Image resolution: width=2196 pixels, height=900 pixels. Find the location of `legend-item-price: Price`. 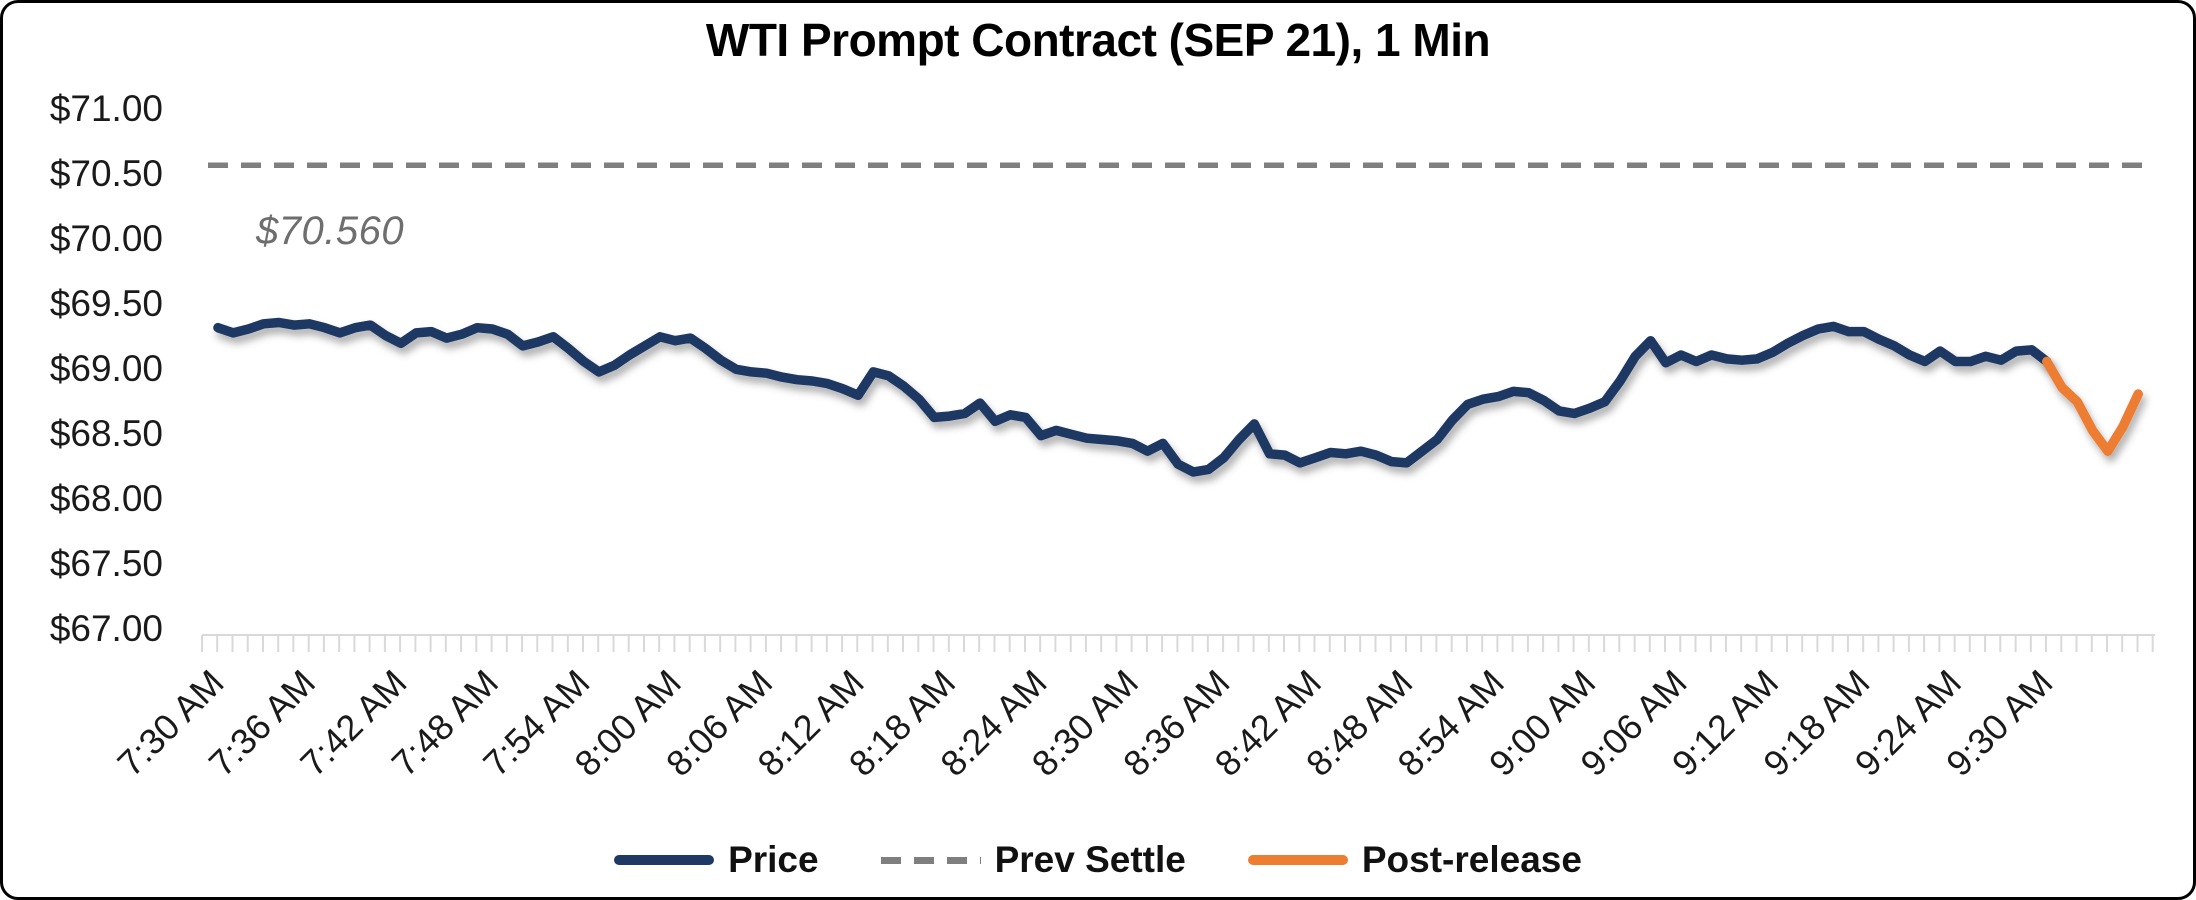

legend-item-price: Price is located at coordinates (716, 860).